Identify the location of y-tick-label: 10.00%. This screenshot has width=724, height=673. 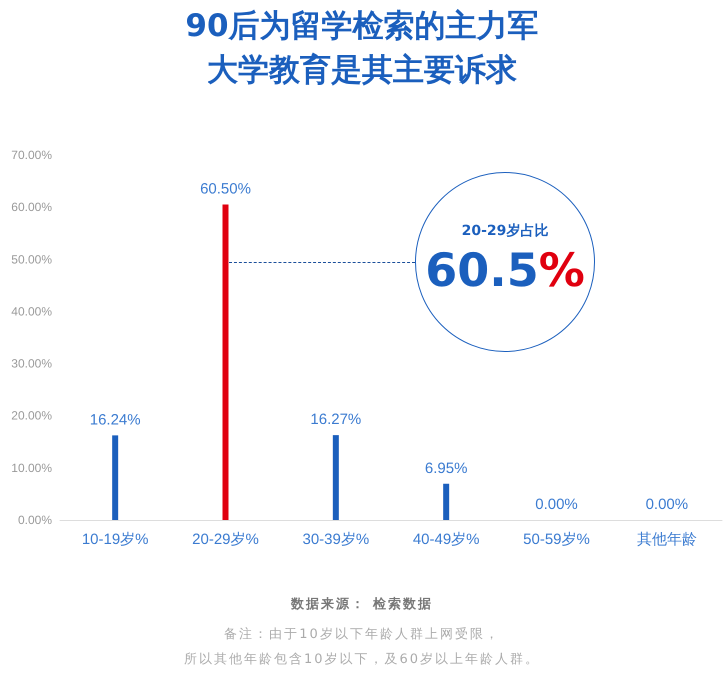
(31, 467).